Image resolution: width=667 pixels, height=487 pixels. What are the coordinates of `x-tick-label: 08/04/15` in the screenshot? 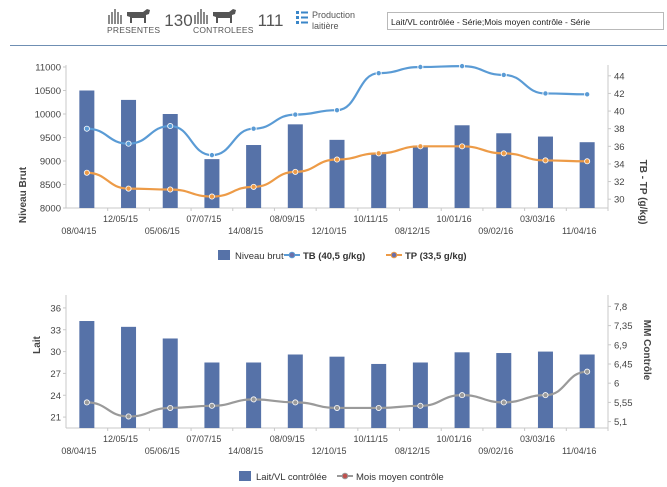 It's located at (78, 451).